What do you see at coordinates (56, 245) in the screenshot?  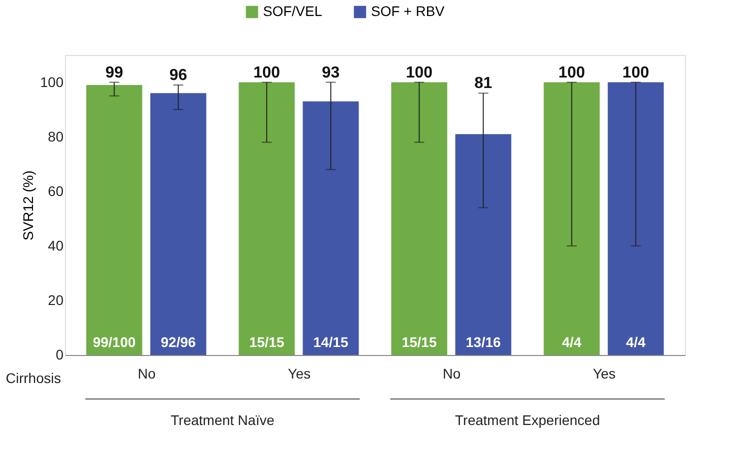 I see `y-tick-label: 40` at bounding box center [56, 245].